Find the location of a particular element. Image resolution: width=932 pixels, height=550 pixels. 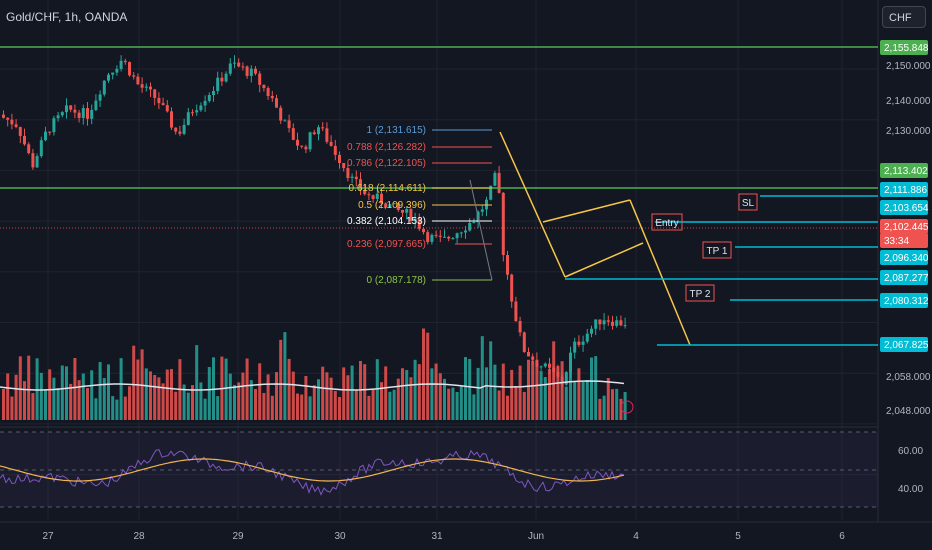

price-tick-label: 2,130.000 is located at coordinates (908, 131).